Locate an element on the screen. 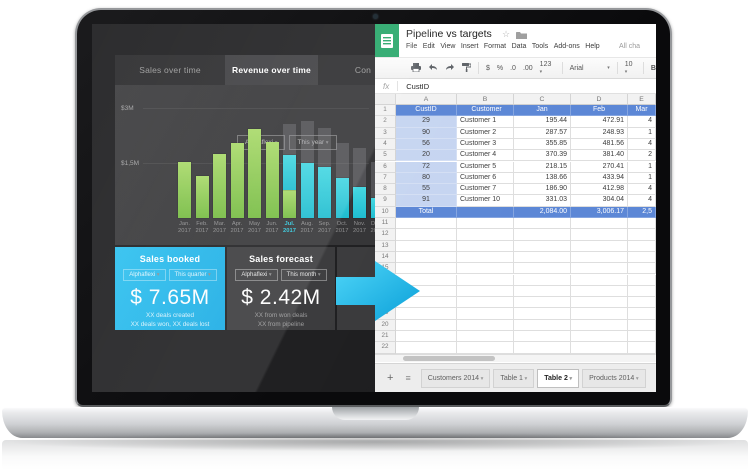  cell-C3: 287.57 is located at coordinates (542, 133).